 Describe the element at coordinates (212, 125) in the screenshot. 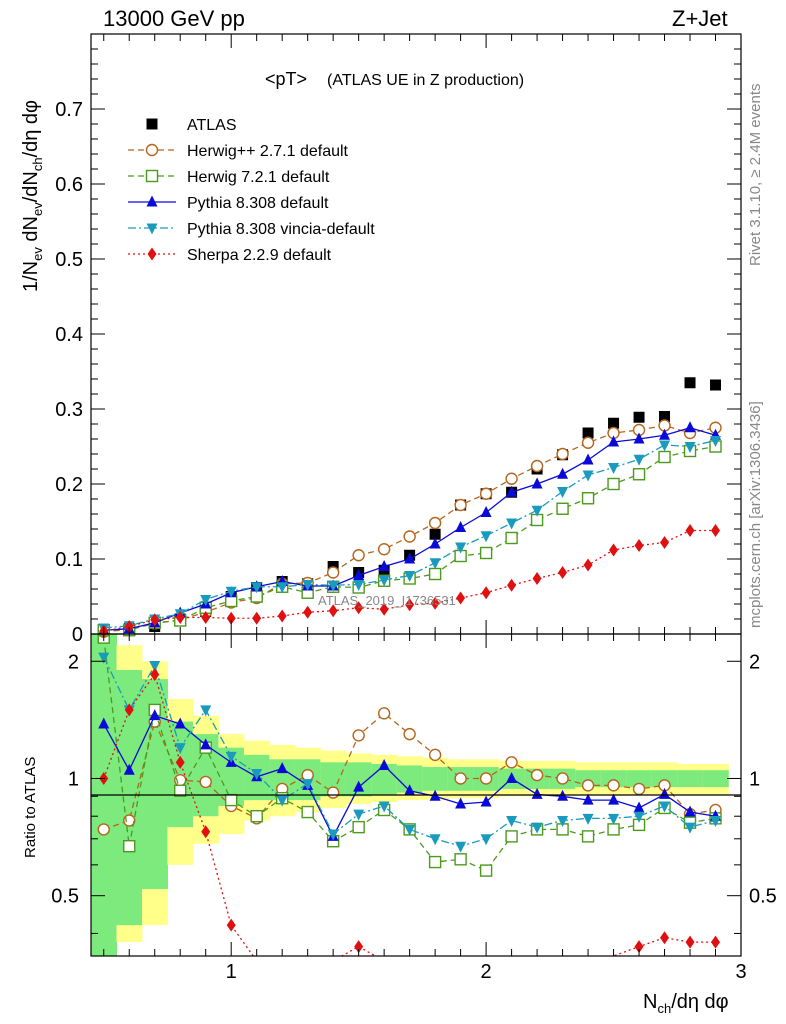

I see `legend-label-atlas: ATLAS` at that location.